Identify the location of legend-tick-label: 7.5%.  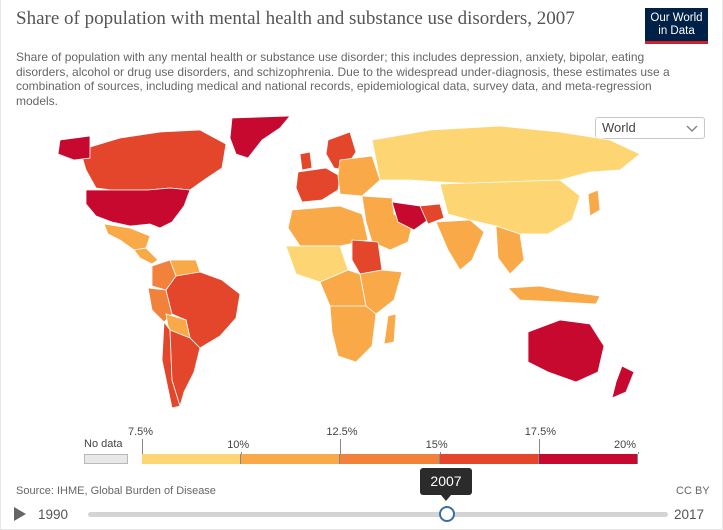
(141, 432).